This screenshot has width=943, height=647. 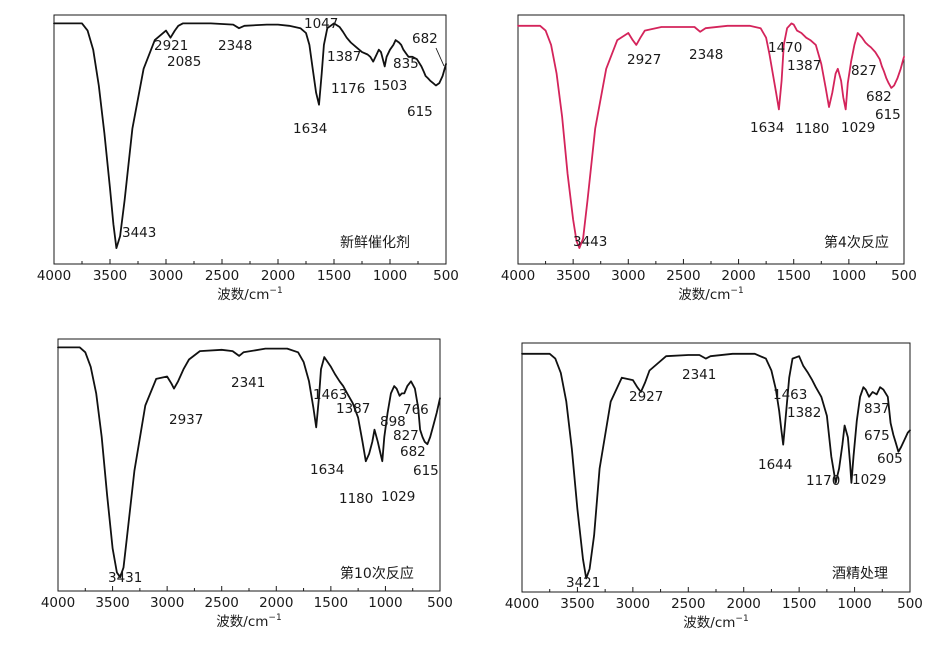 What do you see at coordinates (171, 46) in the screenshot?
I see `peak-label: 2921` at bounding box center [171, 46].